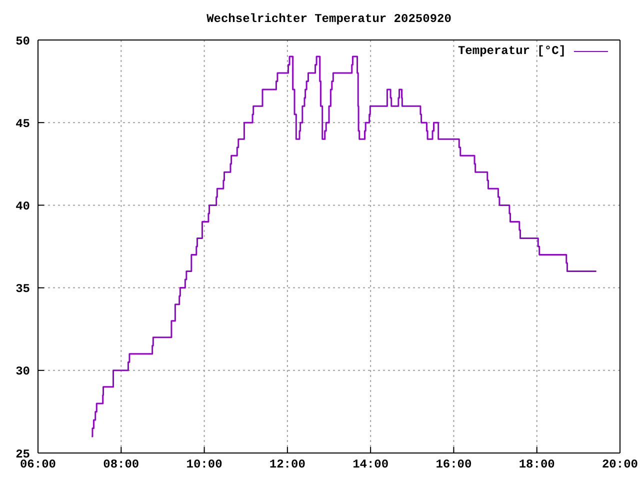 The image size is (640, 480). I want to click on y-tick-label: 35, so click(23, 289).